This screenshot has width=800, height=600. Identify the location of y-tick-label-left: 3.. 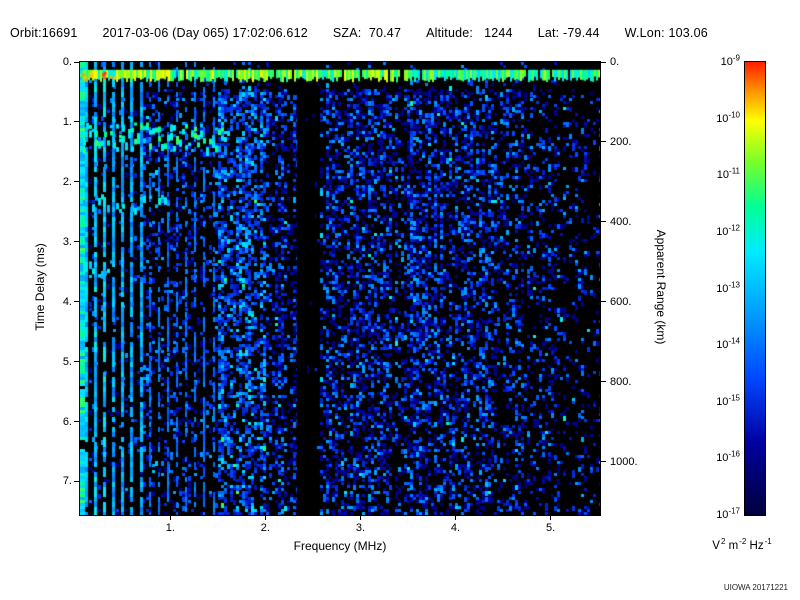
(67, 241).